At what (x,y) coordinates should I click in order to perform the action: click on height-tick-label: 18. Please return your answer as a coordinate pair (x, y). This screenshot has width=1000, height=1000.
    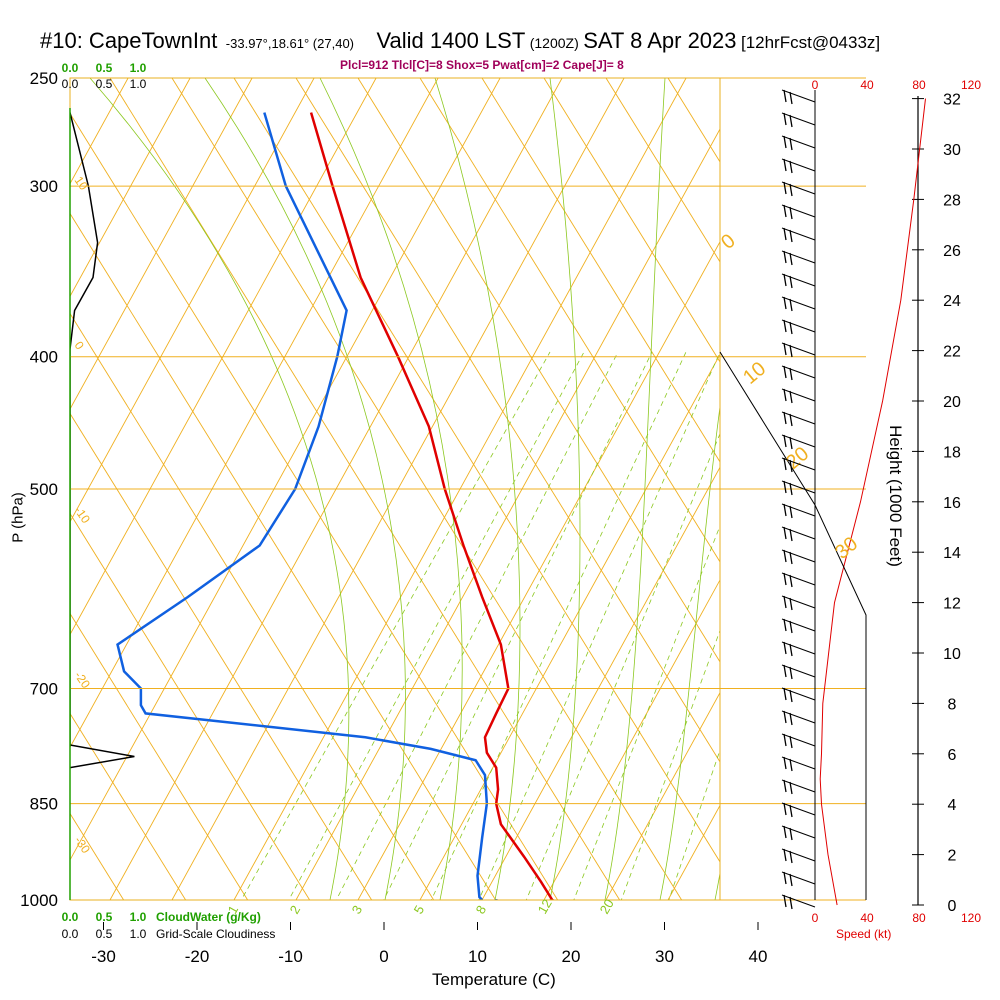
    Looking at the image, I should click on (952, 452).